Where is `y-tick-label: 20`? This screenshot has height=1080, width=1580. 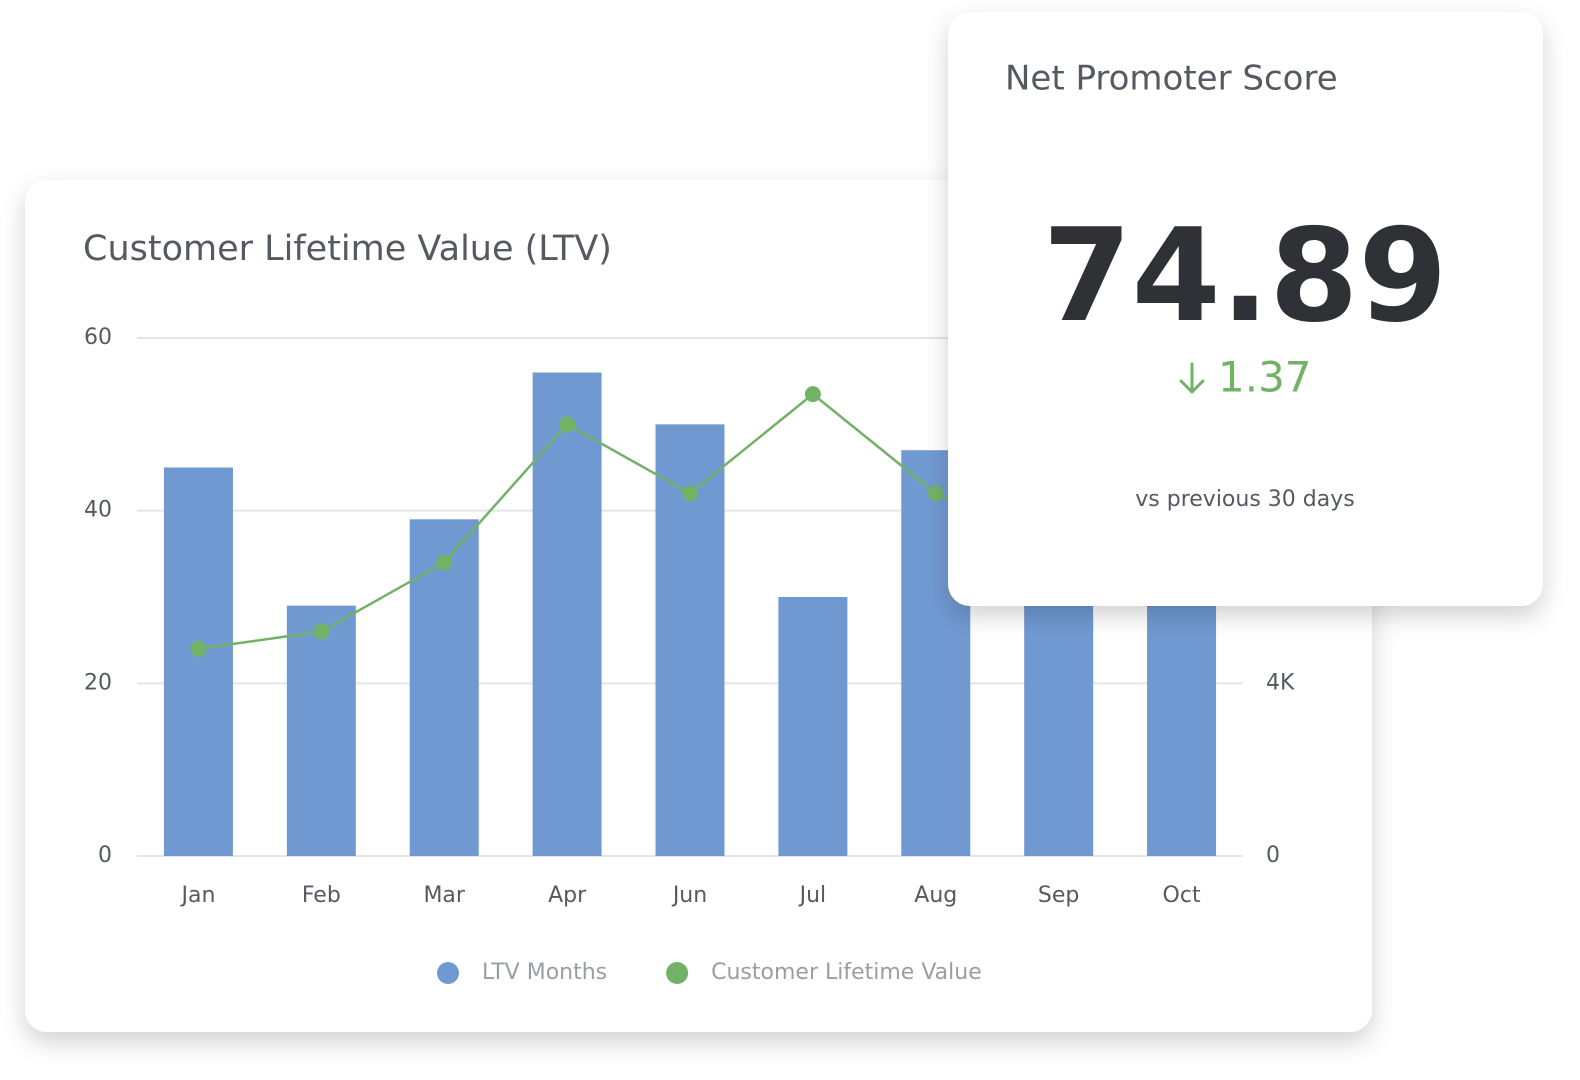 y-tick-label: 20 is located at coordinates (98, 682).